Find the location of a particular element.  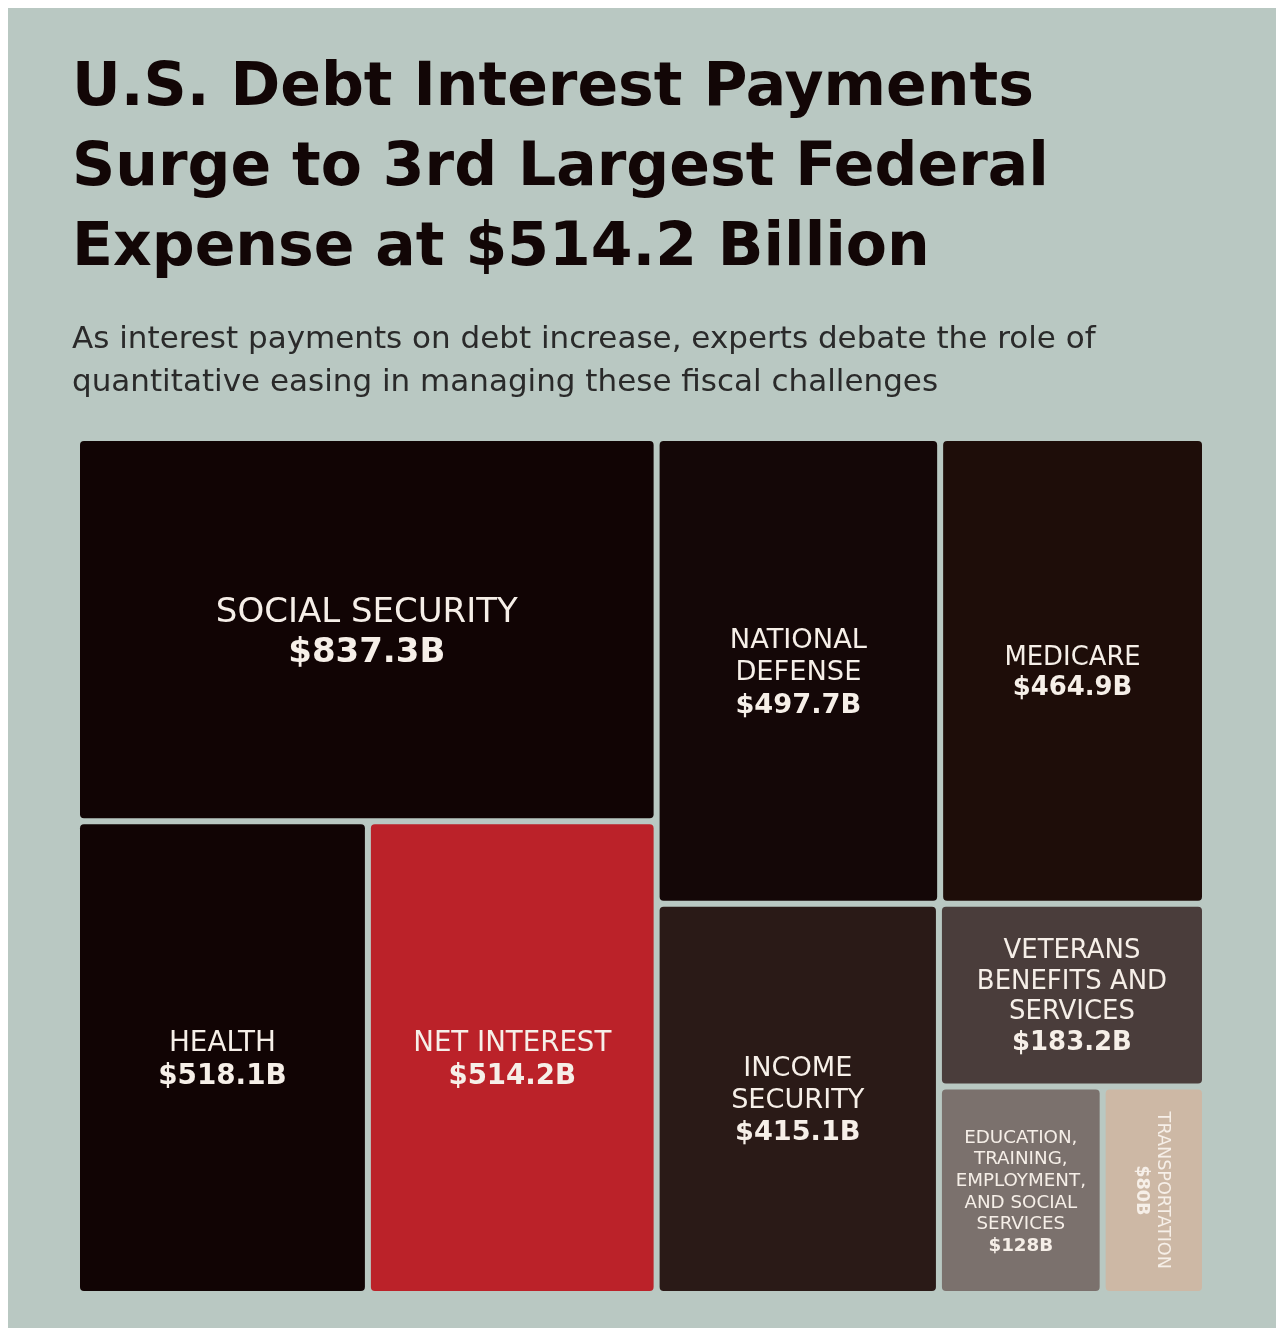

category-label: NET INTEREST is located at coordinates (512, 1041).